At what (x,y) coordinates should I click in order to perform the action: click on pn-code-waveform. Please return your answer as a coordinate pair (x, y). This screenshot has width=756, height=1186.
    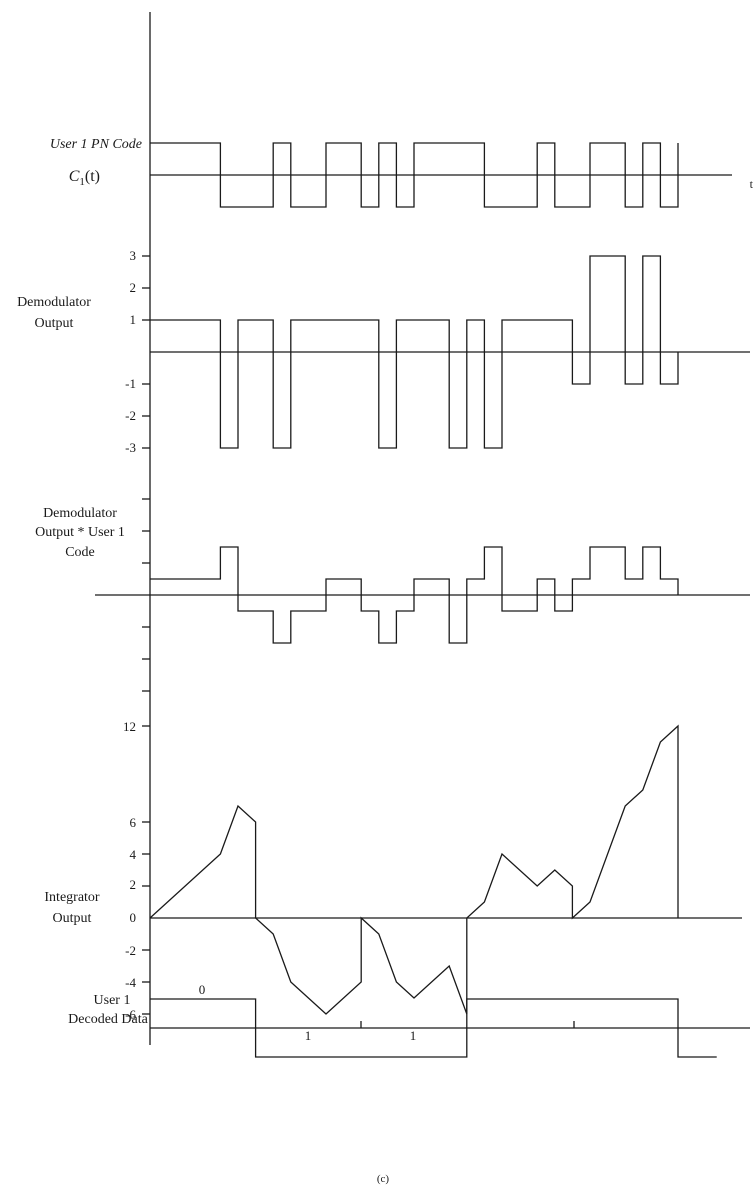
    Looking at the image, I should click on (414, 175).